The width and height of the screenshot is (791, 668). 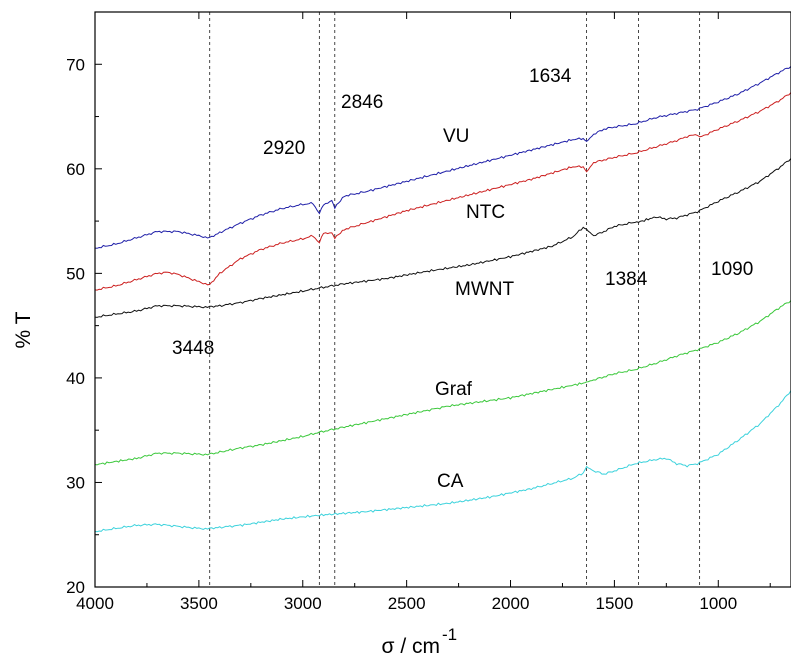 I want to click on x-tick-label-2500: 2500, so click(x=407, y=603).